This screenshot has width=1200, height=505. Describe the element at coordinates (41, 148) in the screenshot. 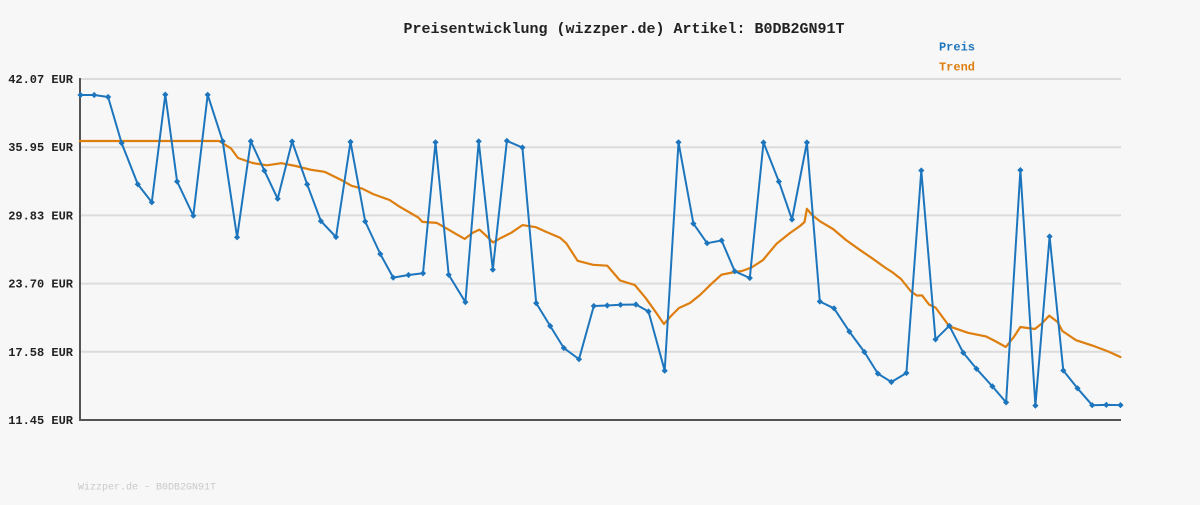

I see `svg-text: 35.95 EUR` at that location.